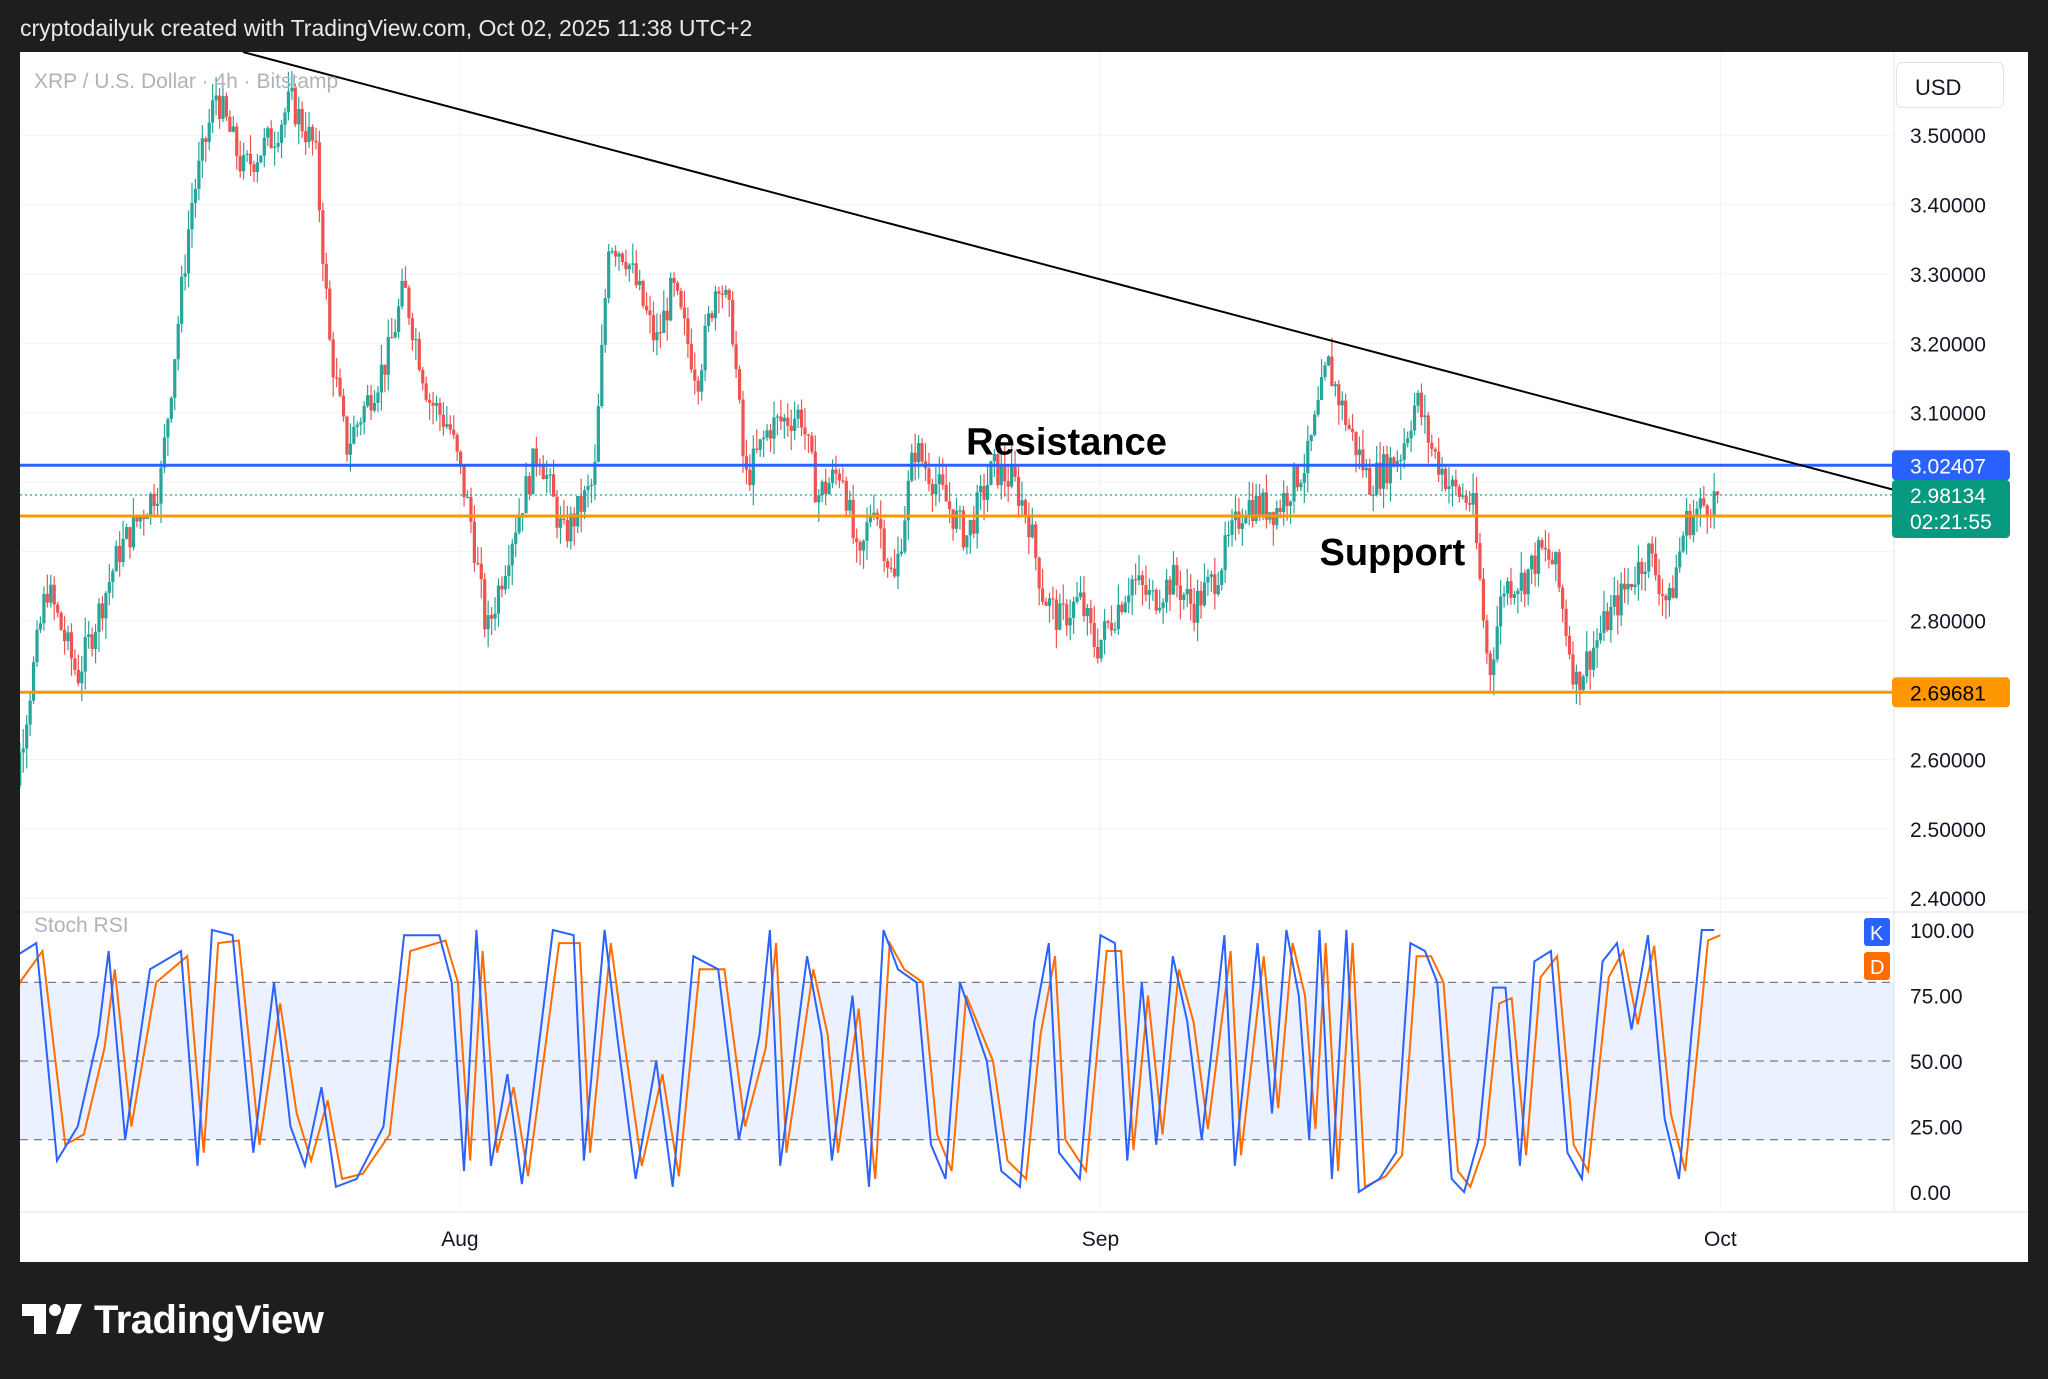 The width and height of the screenshot is (2048, 1379). I want to click on rsi-tick-label: 100.00, so click(1942, 931).